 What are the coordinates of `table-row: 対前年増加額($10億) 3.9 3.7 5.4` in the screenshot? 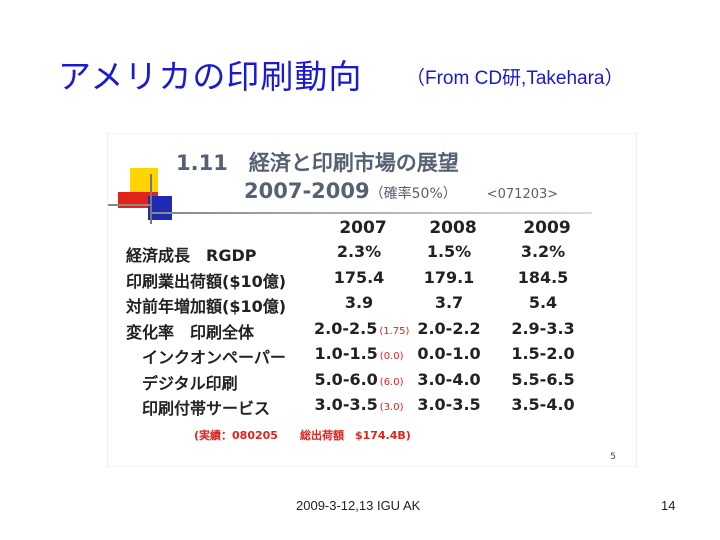 It's located at (381, 306).